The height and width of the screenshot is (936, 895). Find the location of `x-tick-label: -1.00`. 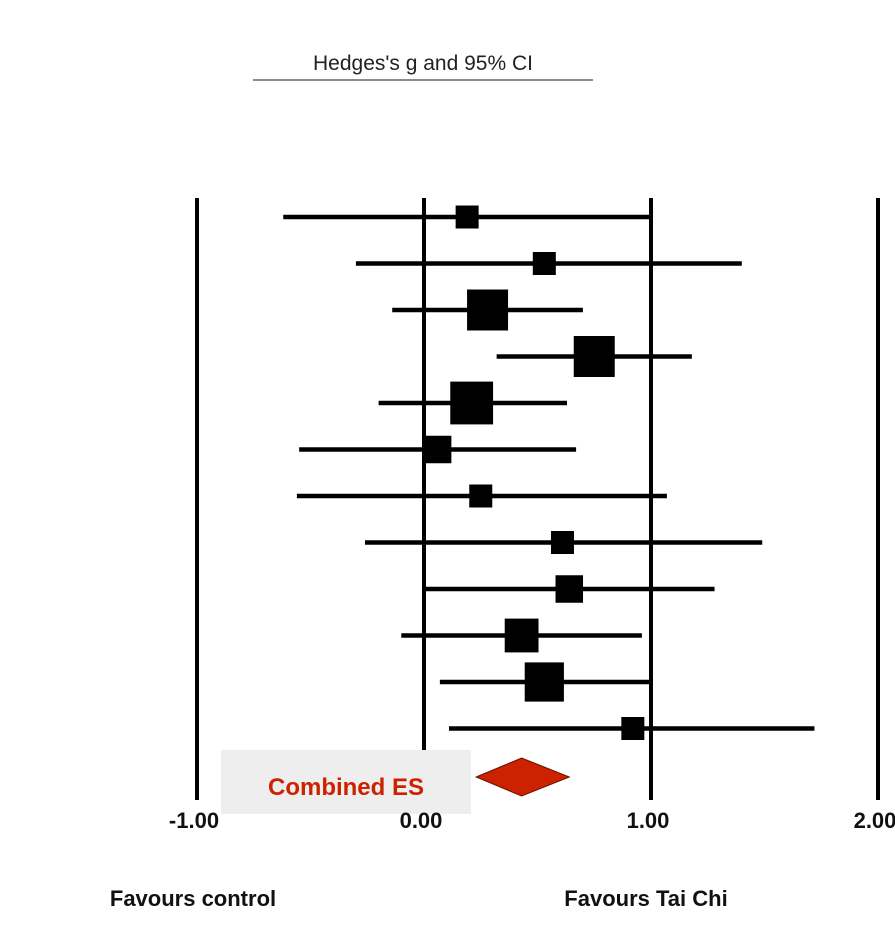

x-tick-label: -1.00 is located at coordinates (194, 820).